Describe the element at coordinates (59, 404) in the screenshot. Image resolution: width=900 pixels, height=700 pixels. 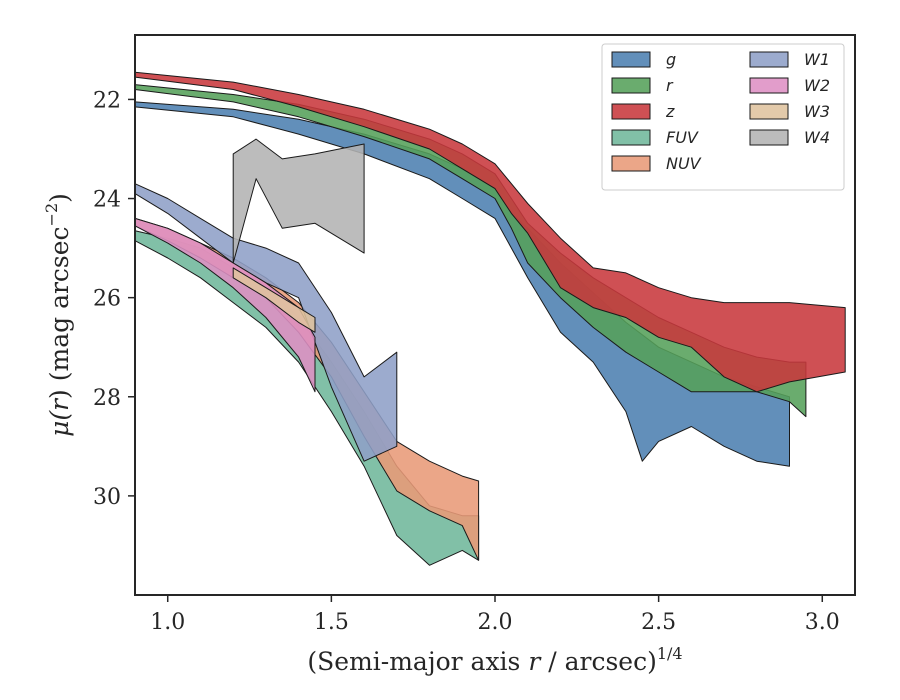
I see `y-axis-label-var: r` at that location.